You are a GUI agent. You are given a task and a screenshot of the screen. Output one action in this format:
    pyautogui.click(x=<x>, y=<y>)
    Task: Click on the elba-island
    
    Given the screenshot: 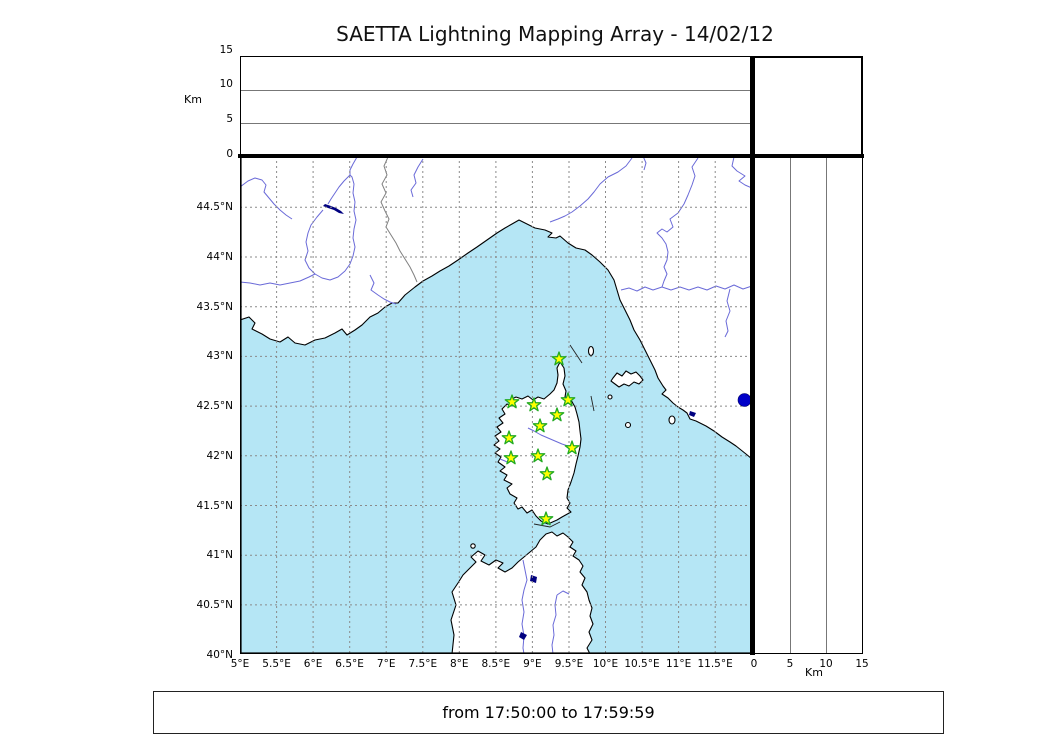 What is the action you would take?
    pyautogui.click(x=627, y=379)
    